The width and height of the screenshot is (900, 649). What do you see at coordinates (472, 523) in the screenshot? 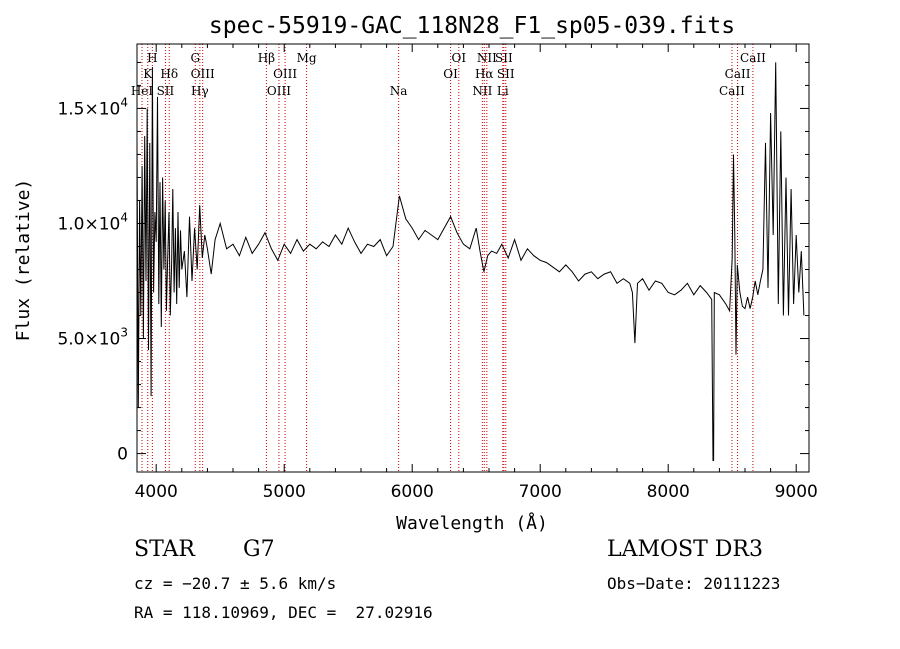
I see `x-axis-label: Wavelength (Å)` at bounding box center [472, 523].